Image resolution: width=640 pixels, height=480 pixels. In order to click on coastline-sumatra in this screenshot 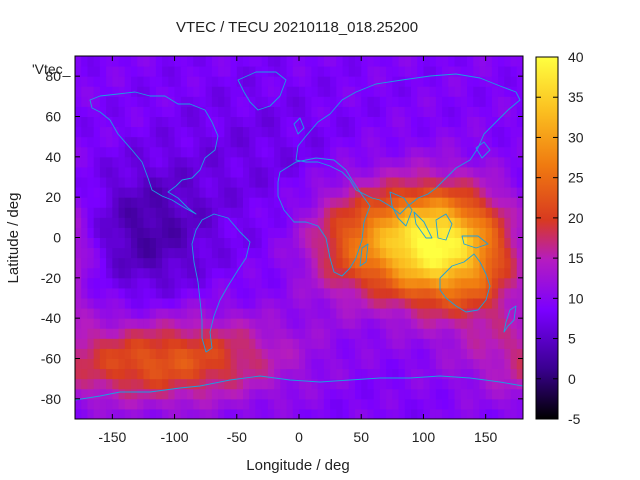, I will do `click(423, 225)`.